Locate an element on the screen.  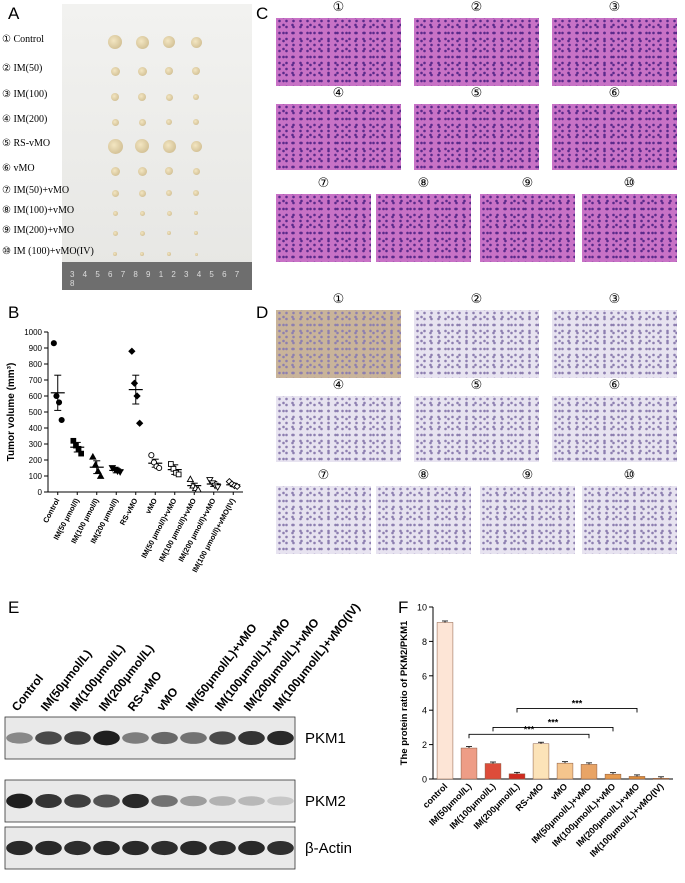
panel-letter-d: D is located at coordinates (262, 312).